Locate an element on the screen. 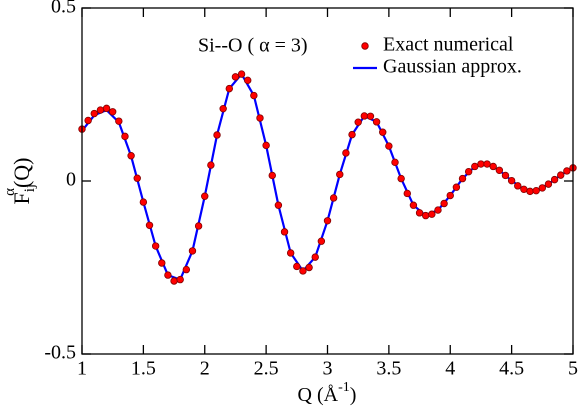  x-tick-label: 2.5 is located at coordinates (266, 369).